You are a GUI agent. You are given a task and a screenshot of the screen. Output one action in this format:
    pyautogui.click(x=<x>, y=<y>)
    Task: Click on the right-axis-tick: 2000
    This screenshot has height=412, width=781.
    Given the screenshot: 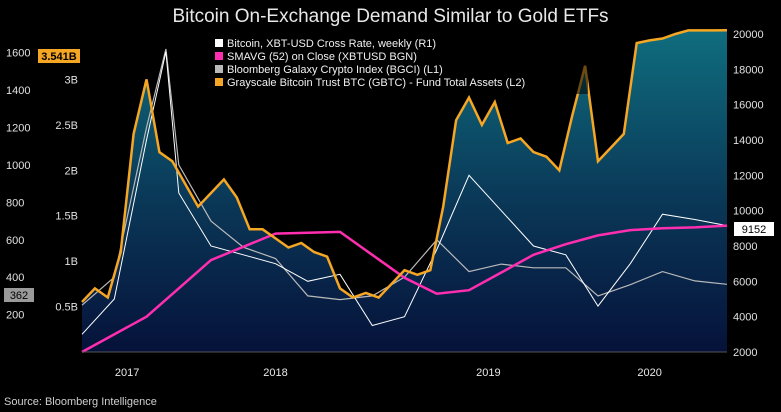 What is the action you would take?
    pyautogui.click(x=745, y=353)
    